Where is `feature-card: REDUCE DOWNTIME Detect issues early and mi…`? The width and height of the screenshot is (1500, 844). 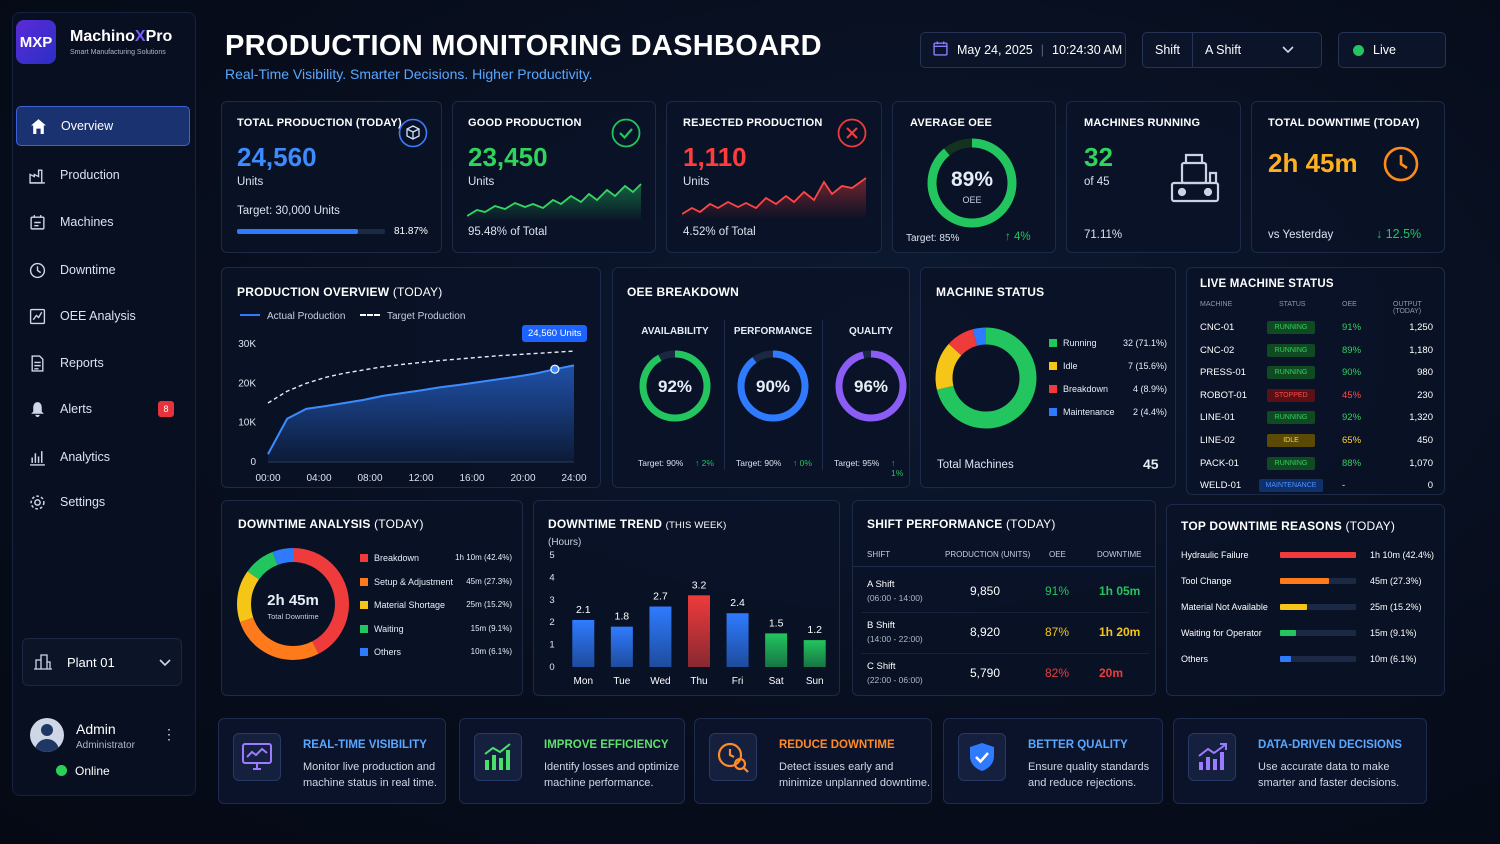 feature-card: REDUCE DOWNTIME Detect issues early and mi… is located at coordinates (813, 761).